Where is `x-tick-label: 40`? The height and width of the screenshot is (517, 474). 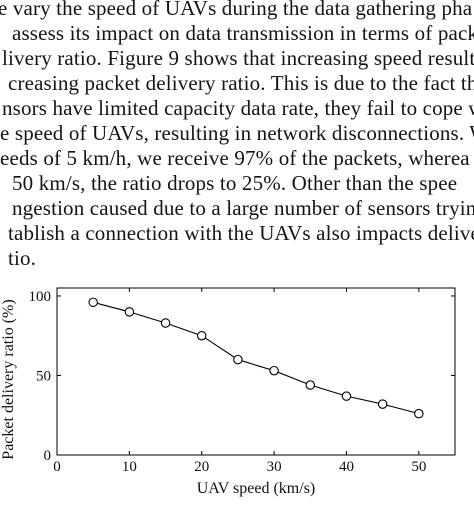
x-tick-label: 40 is located at coordinates (346, 467).